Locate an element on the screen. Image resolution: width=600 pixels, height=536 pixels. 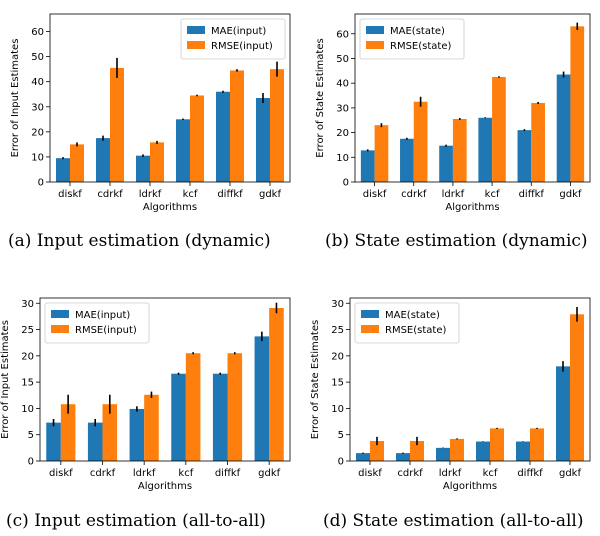
y-axis-title: Error of State Estimates is located at coordinates (315, 379).